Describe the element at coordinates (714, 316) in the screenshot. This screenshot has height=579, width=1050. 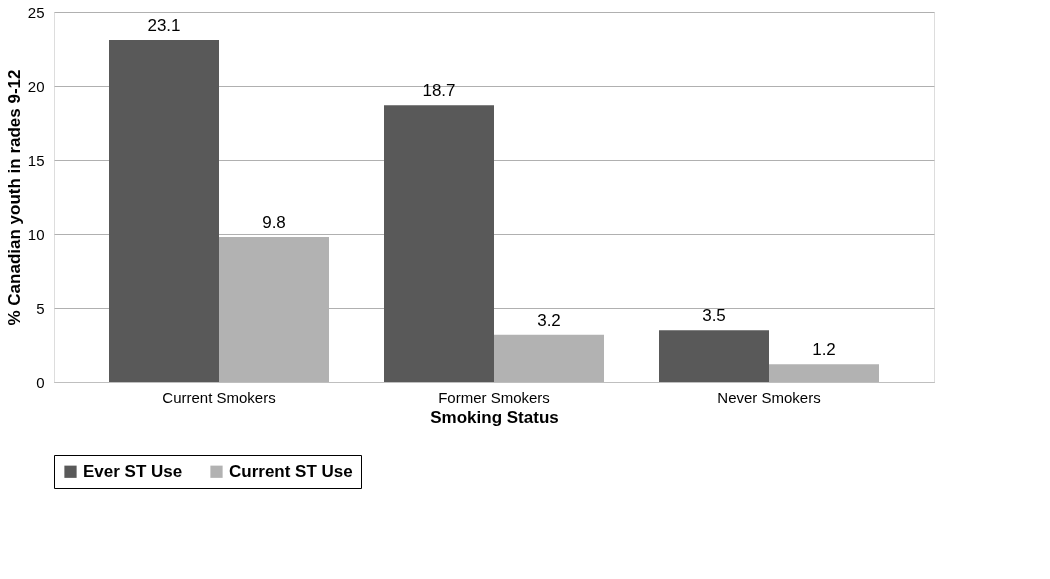
I see `data-label: 3.5` at that location.